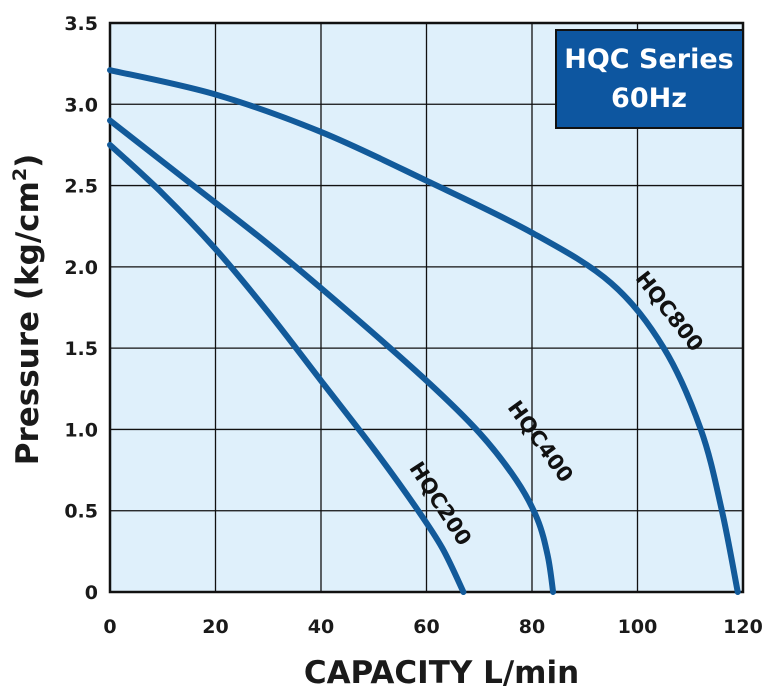 The width and height of the screenshot is (768, 700). I want to click on legend-box: HQC Series 60Hz, so click(649, 79).